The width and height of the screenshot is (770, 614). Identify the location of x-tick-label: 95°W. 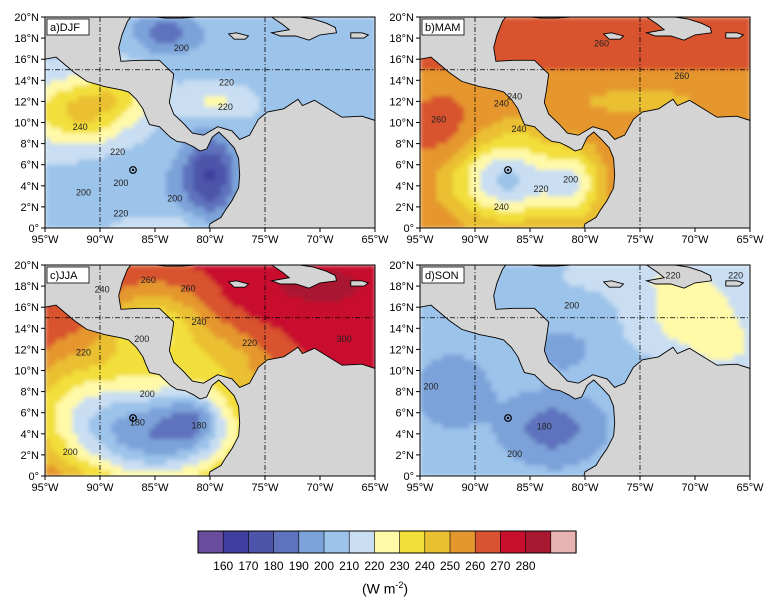
(45, 488).